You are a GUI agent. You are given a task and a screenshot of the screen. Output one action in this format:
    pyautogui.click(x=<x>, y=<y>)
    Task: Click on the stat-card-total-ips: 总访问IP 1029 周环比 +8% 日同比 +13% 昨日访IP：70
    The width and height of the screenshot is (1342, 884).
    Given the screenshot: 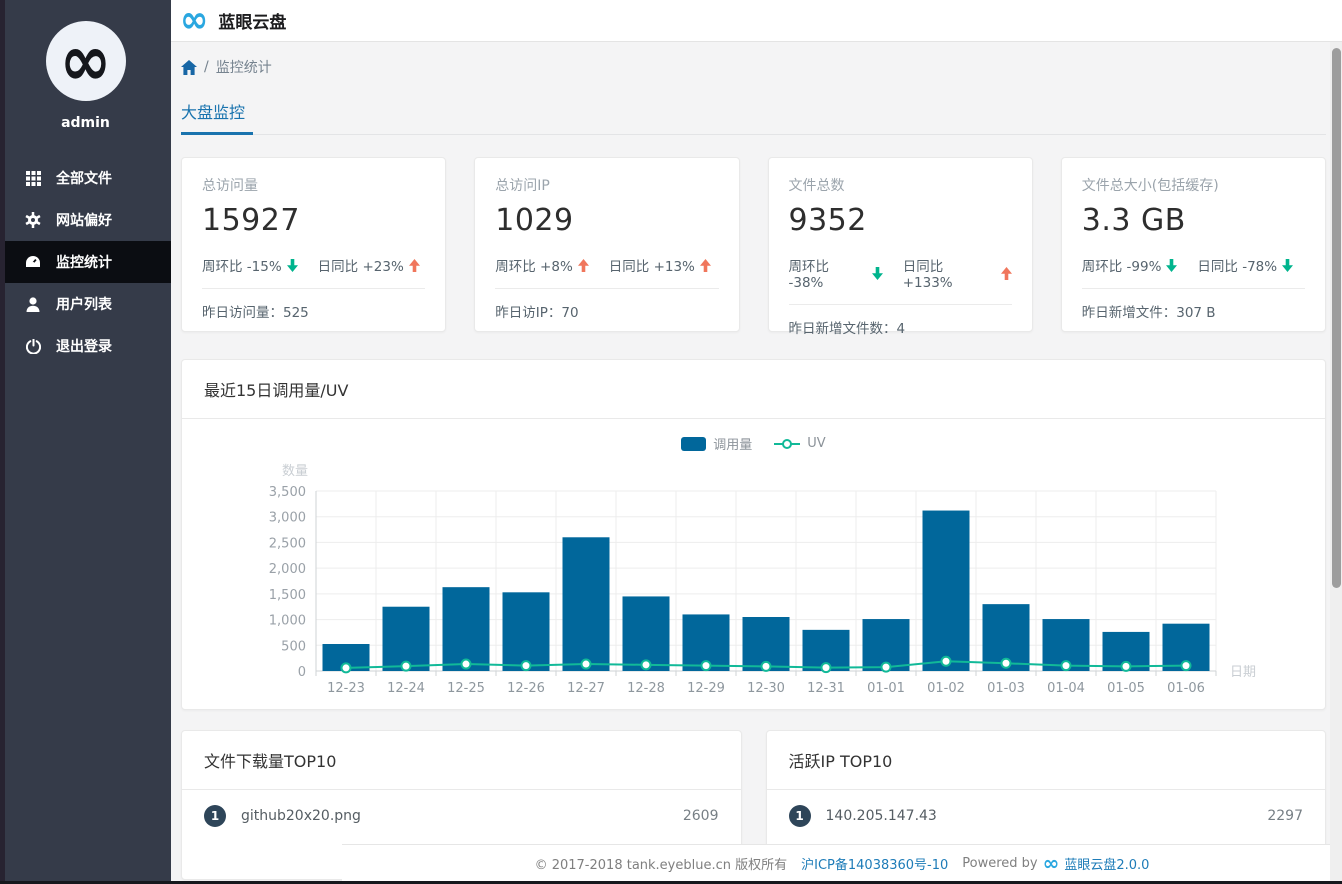 What is the action you would take?
    pyautogui.click(x=607, y=244)
    